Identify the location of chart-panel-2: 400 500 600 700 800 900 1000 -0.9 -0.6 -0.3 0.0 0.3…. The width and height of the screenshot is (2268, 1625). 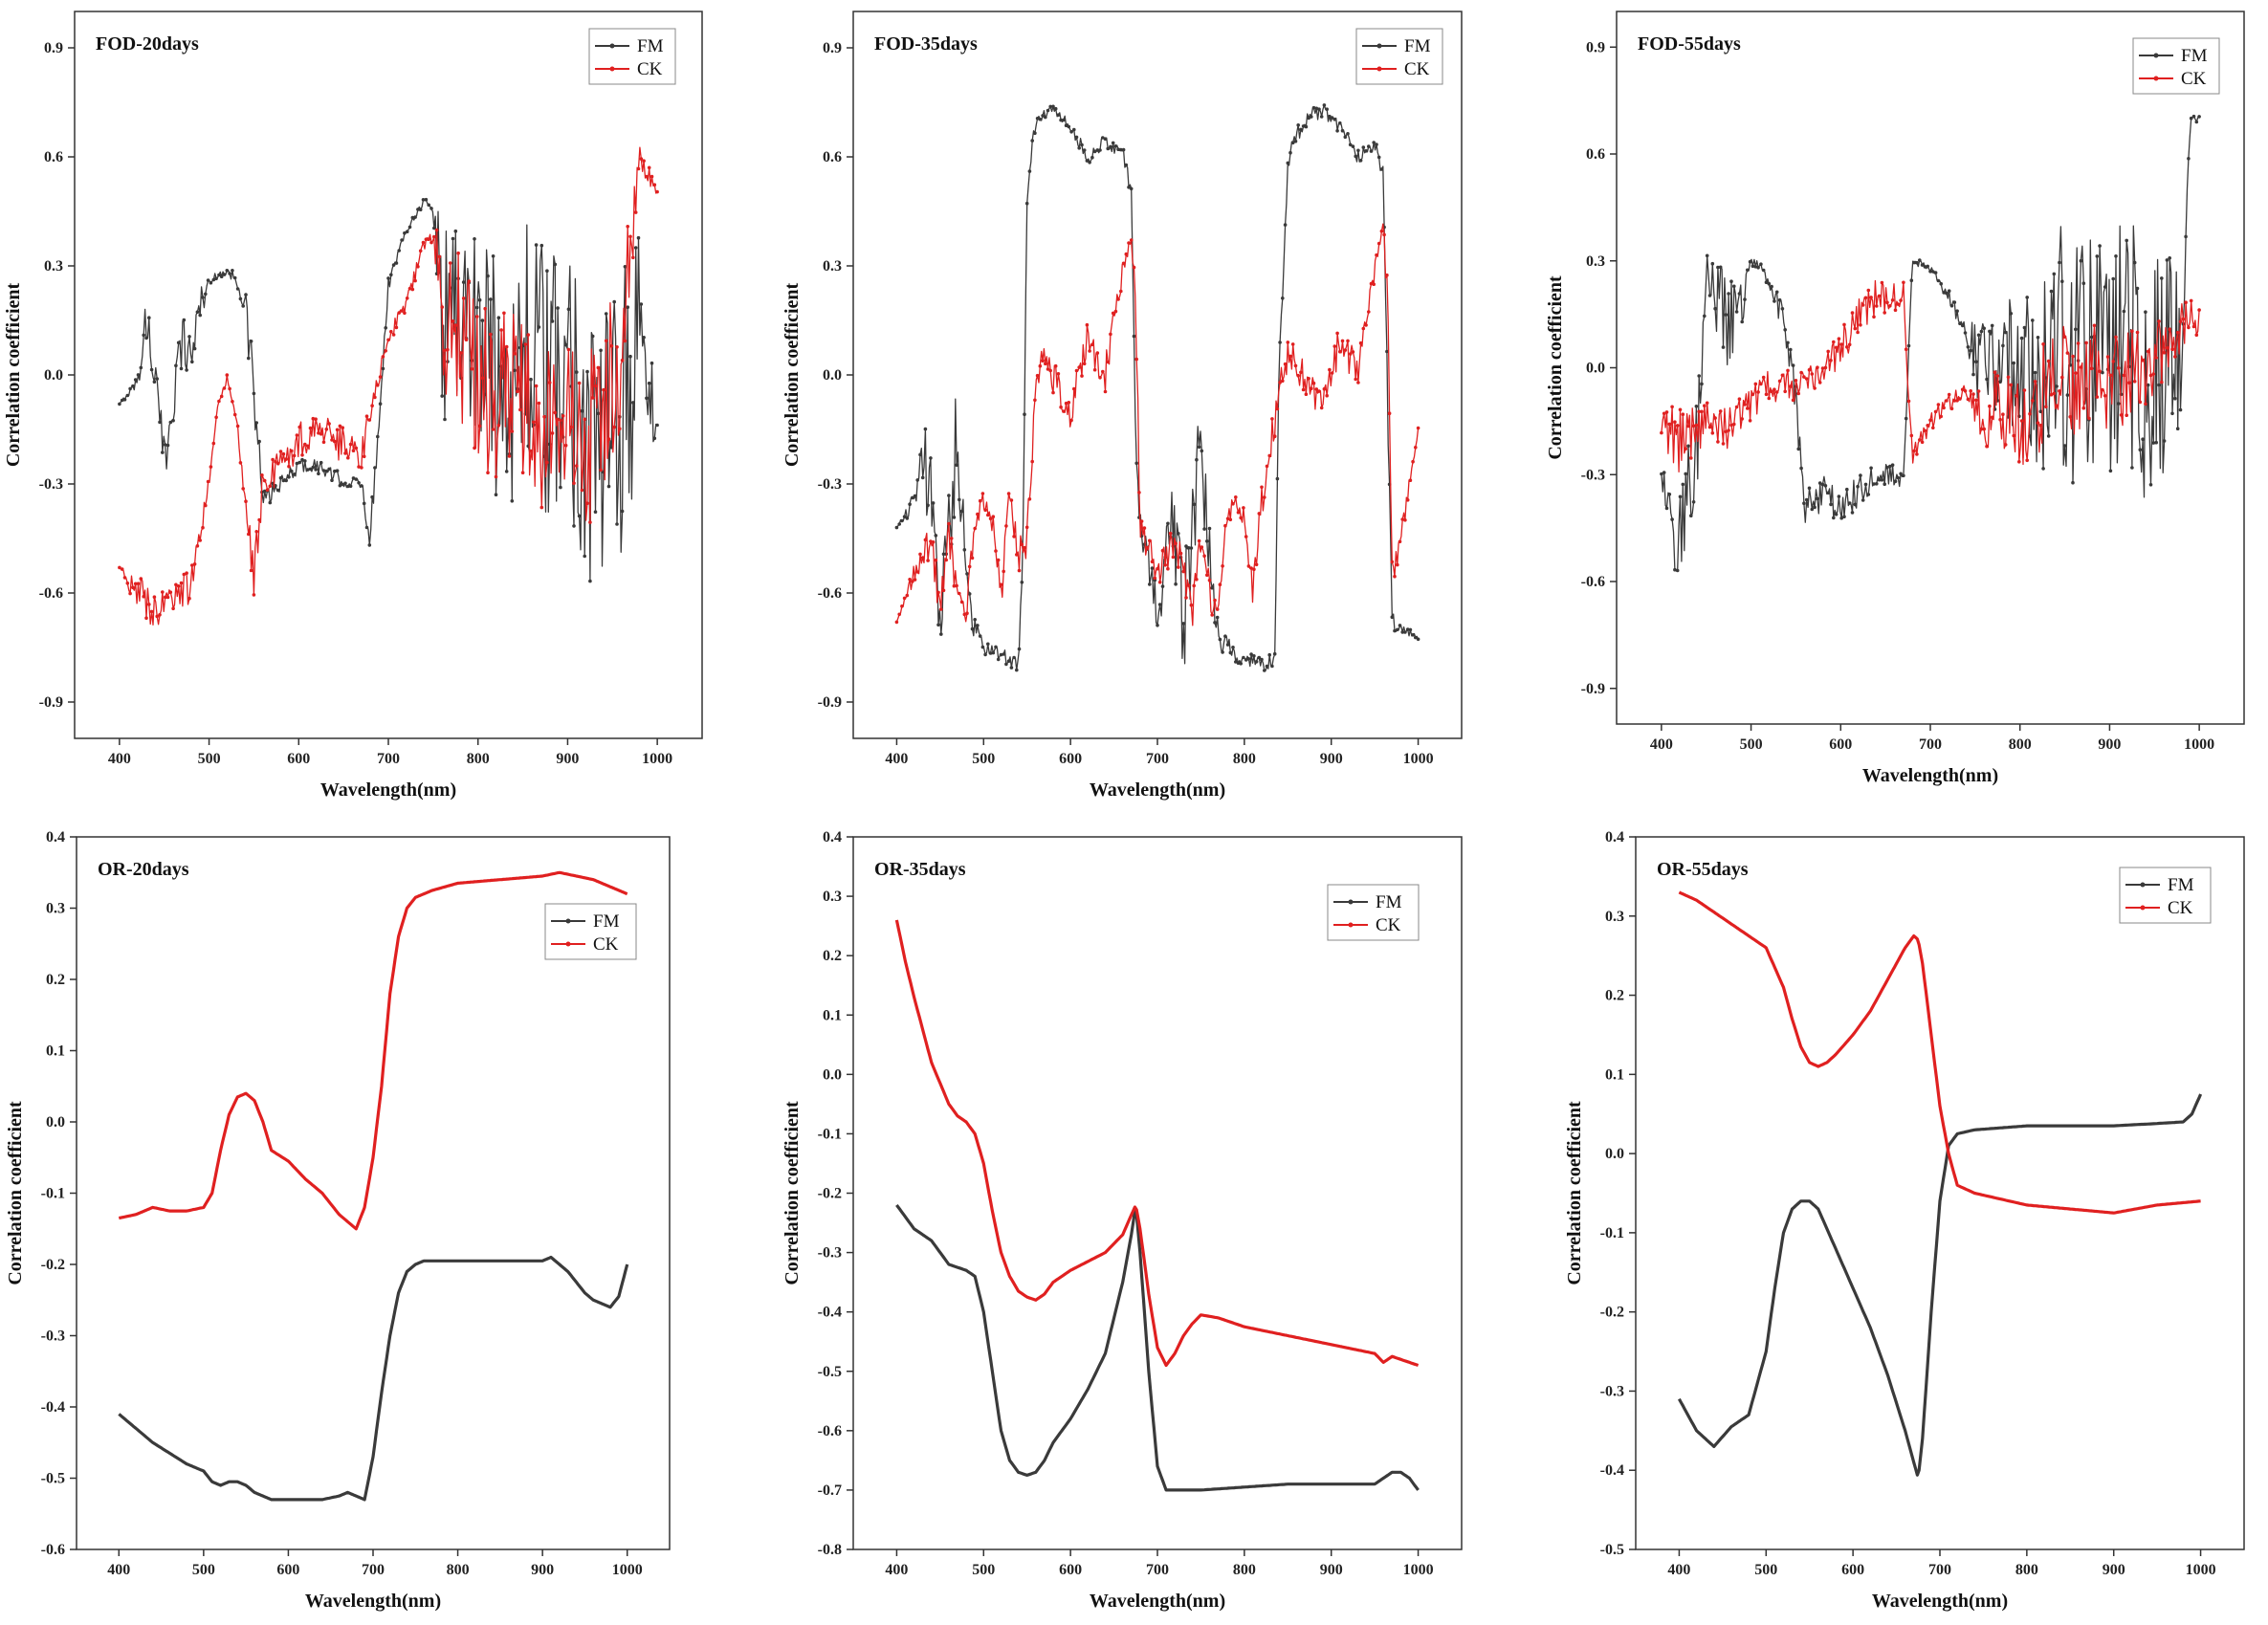
(1122, 406).